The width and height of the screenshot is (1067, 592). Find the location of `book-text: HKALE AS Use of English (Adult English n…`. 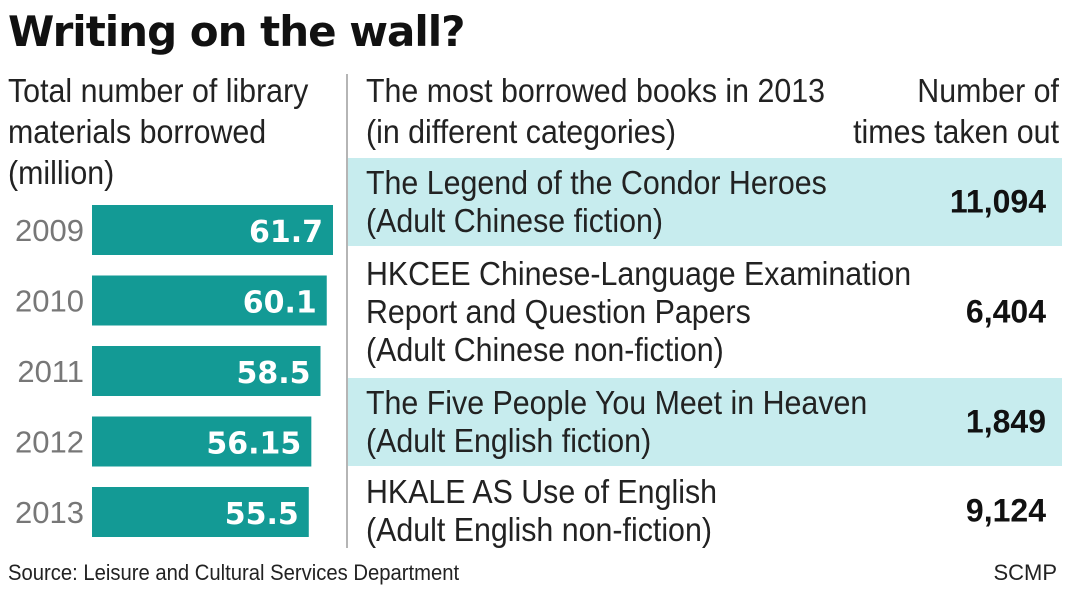

book-text: HKALE AS Use of English (Adult English n… is located at coordinates (686, 511).